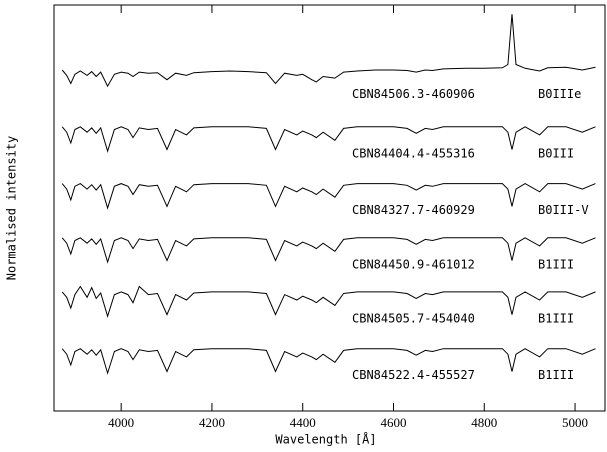 This screenshot has height=452, width=607. I want to click on x-tick-label: 4600, so click(393, 422).